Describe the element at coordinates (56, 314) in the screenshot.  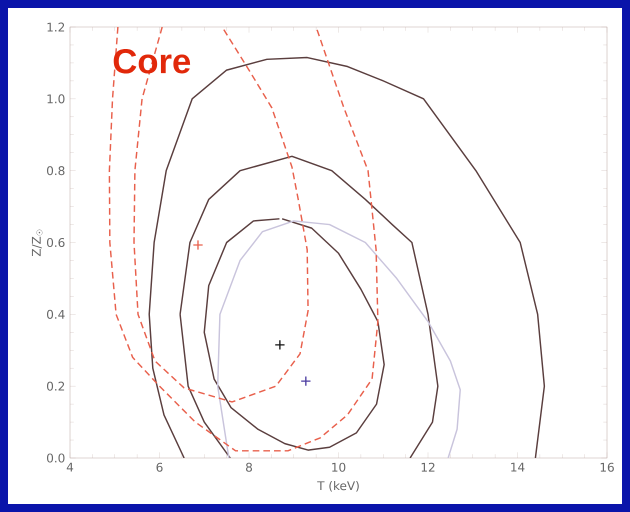
I see `y-tick-label: 0.4` at that location.